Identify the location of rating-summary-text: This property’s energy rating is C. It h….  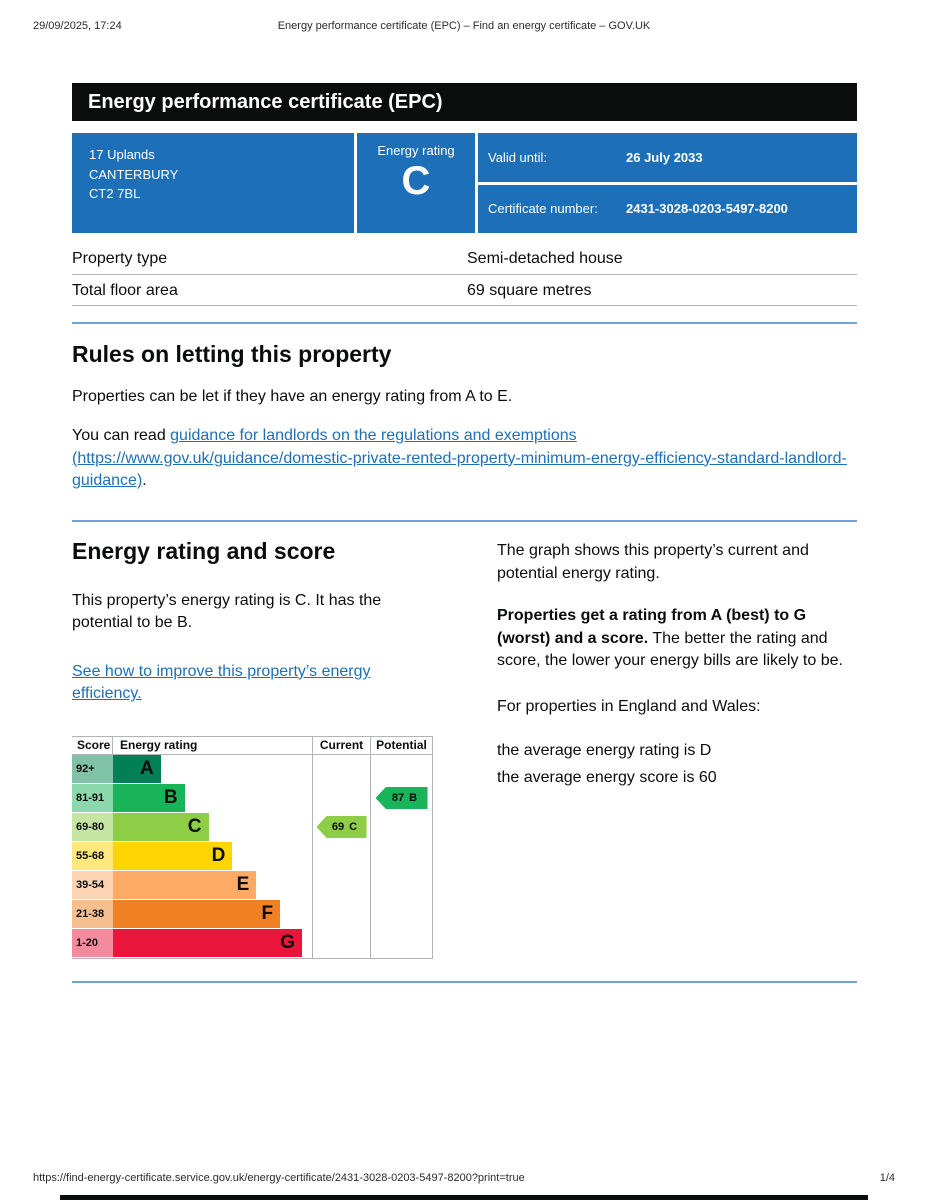
(227, 611).